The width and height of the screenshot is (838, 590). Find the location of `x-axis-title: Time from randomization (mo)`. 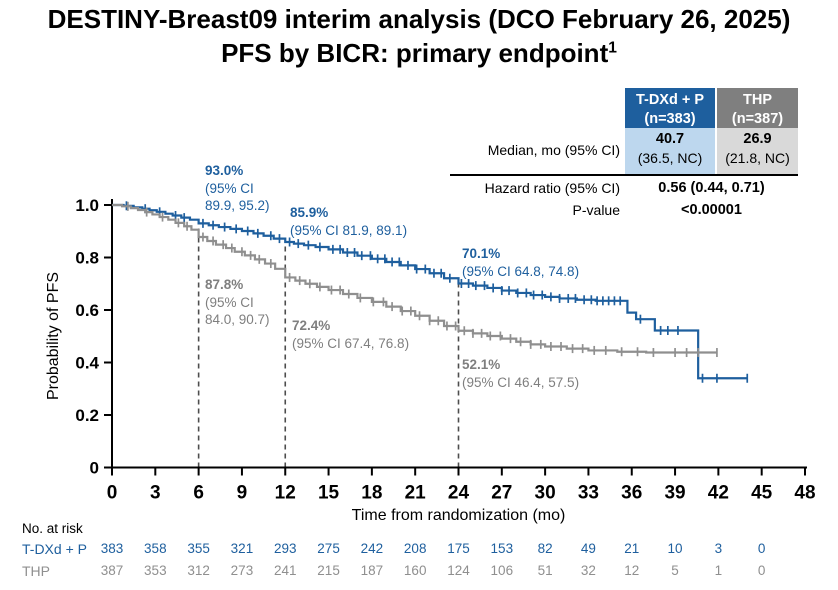

x-axis-title: Time from randomization (mo) is located at coordinates (458, 515).